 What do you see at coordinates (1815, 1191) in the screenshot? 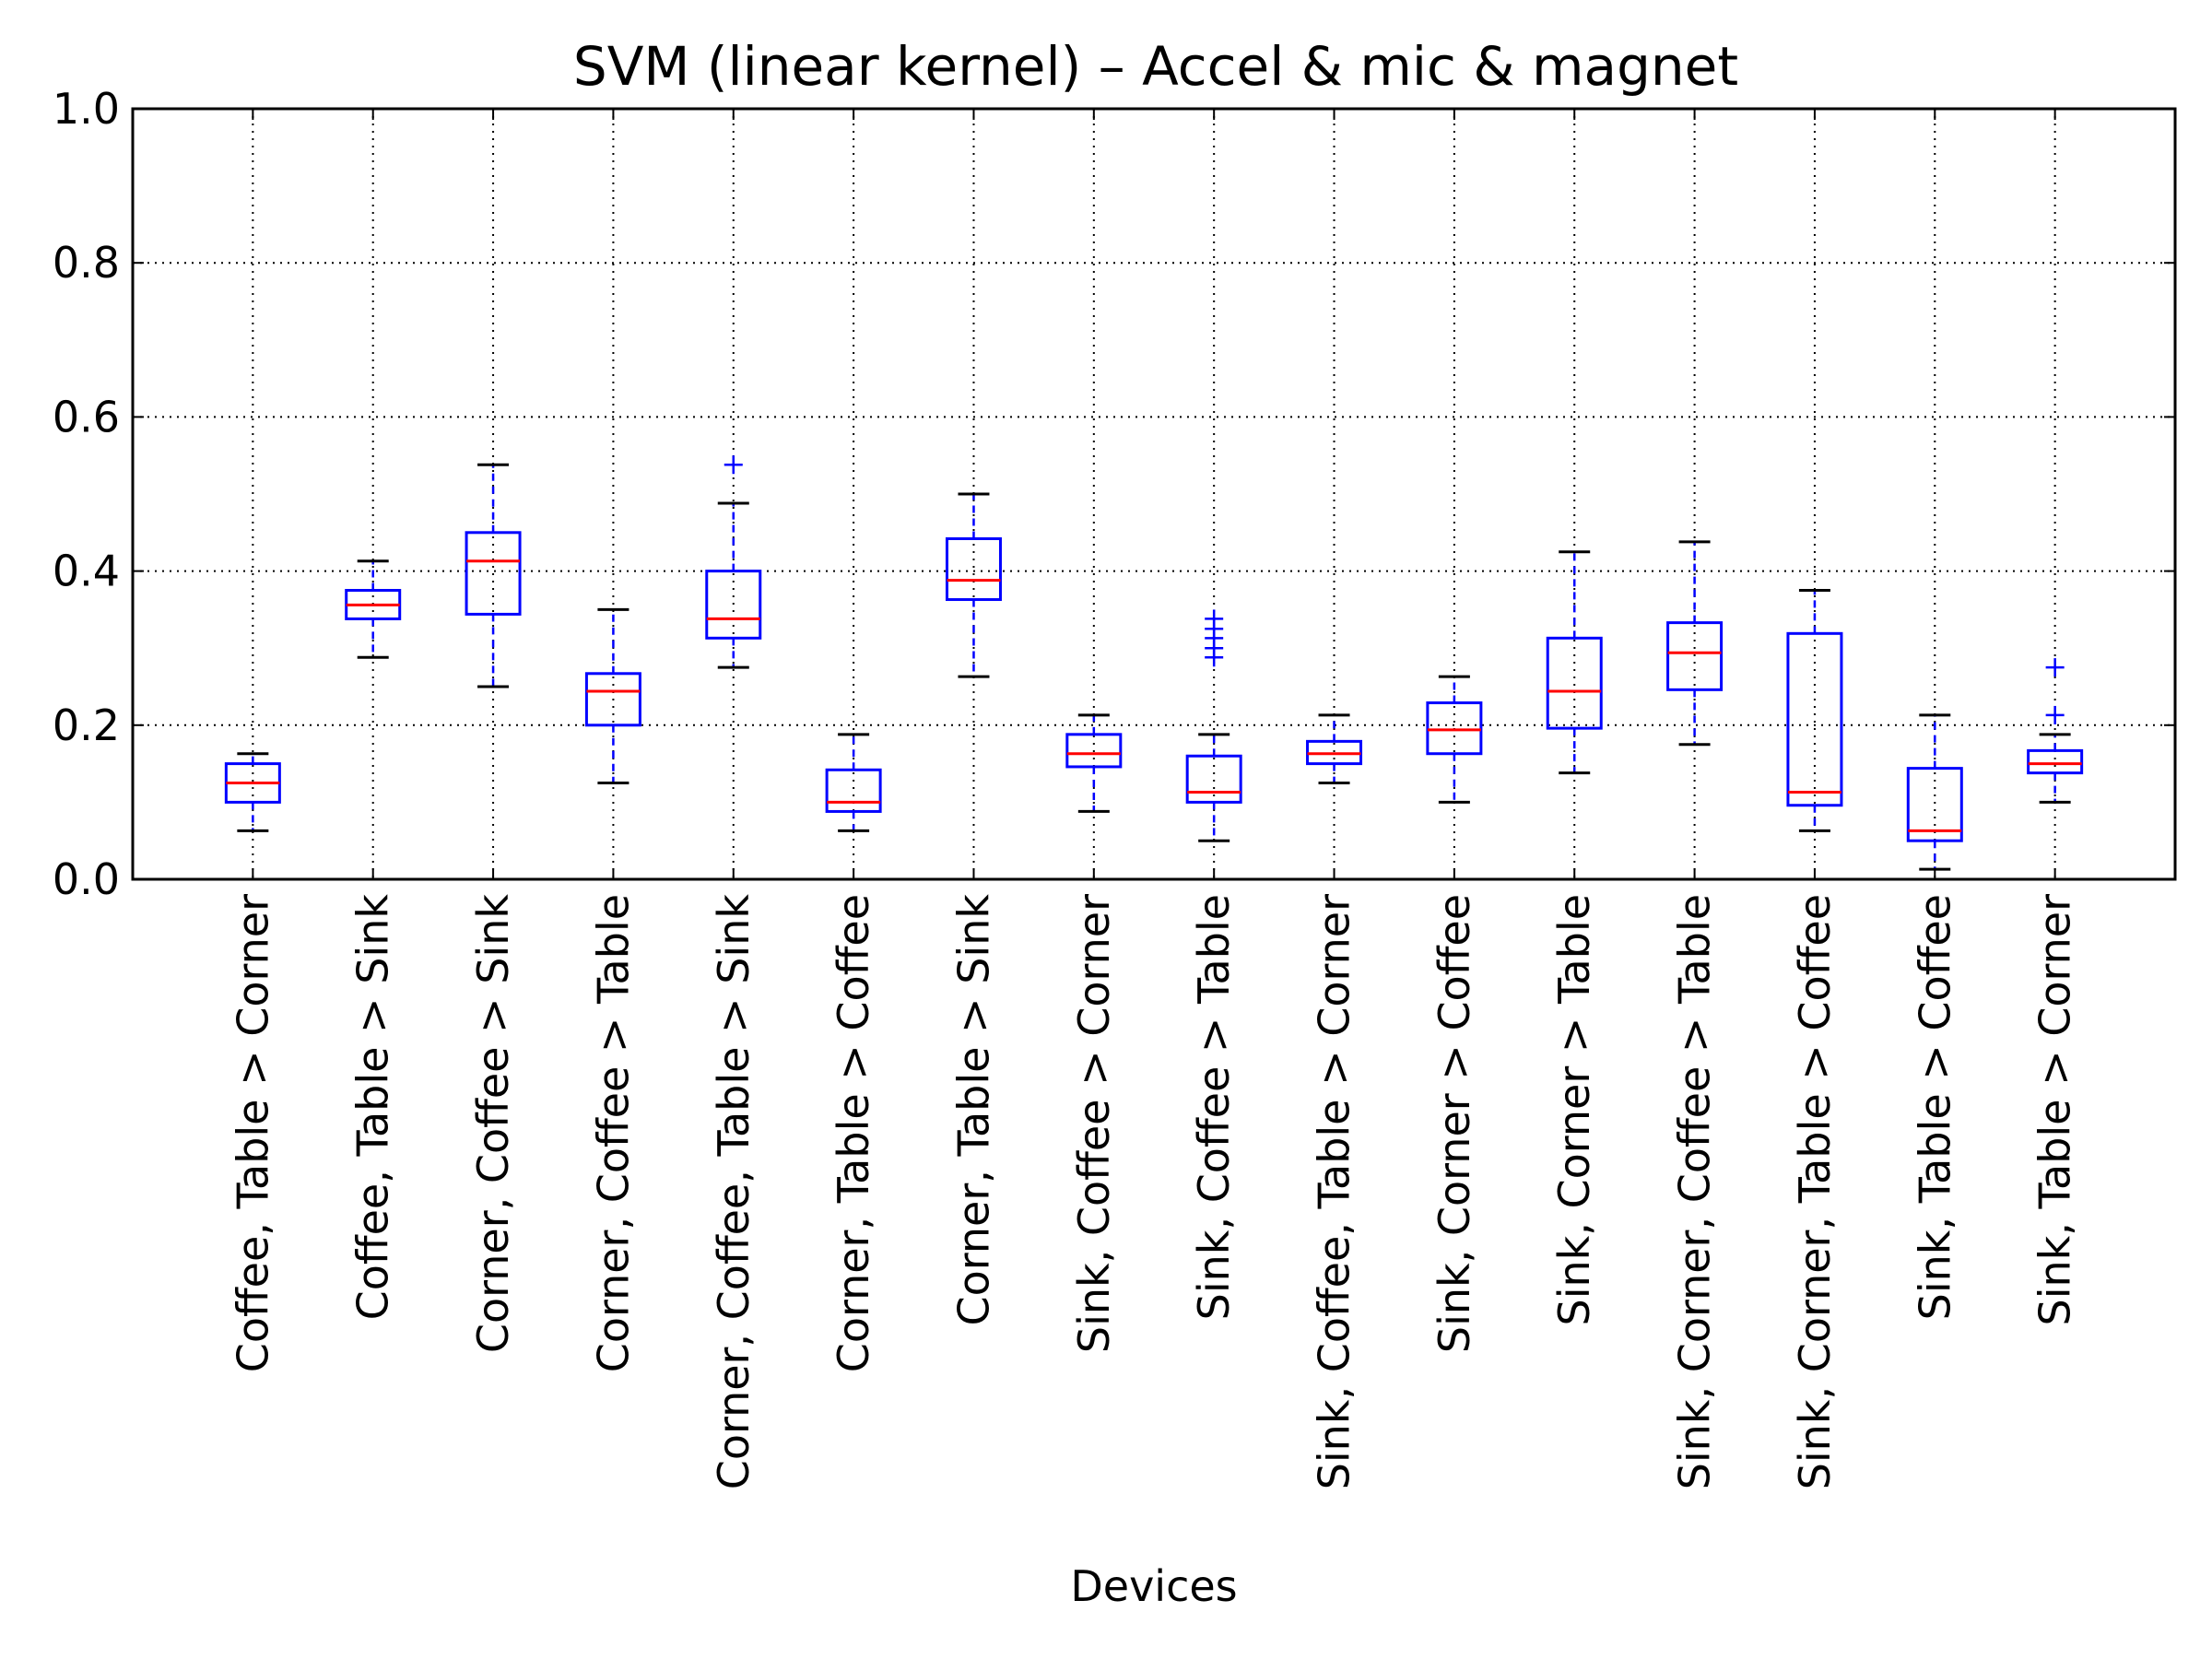
I see `x-tick-label: Sink, Corner, Table > Coffee` at bounding box center [1815, 1191].